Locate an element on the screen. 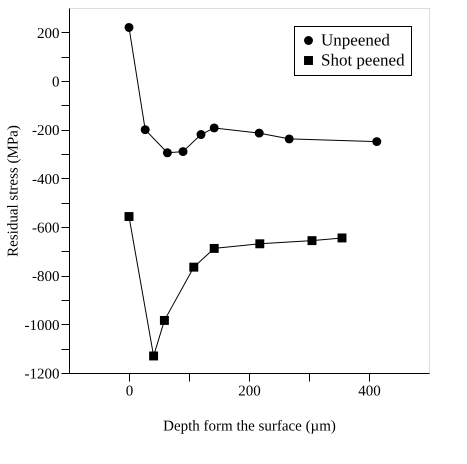  y-tick-label: 200 is located at coordinates (48, 34).